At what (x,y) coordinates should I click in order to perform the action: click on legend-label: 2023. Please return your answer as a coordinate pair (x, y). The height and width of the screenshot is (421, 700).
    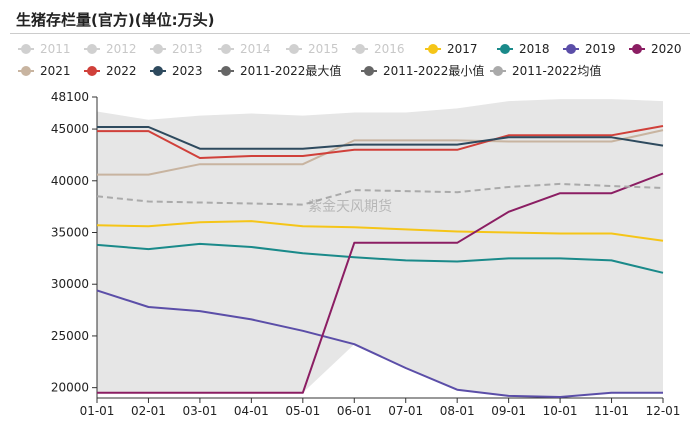
    Looking at the image, I should click on (187, 71).